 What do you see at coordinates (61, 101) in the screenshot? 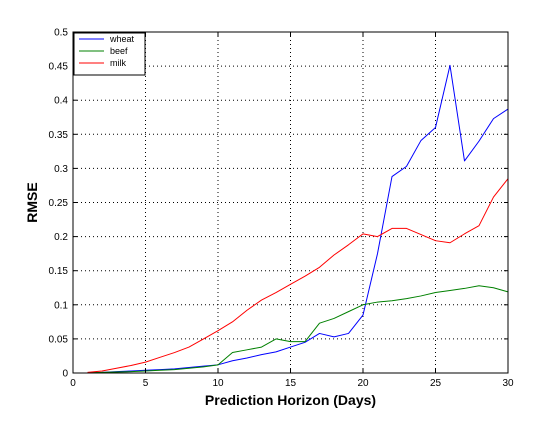
I see `y-tick-label: 0.4` at bounding box center [61, 101].